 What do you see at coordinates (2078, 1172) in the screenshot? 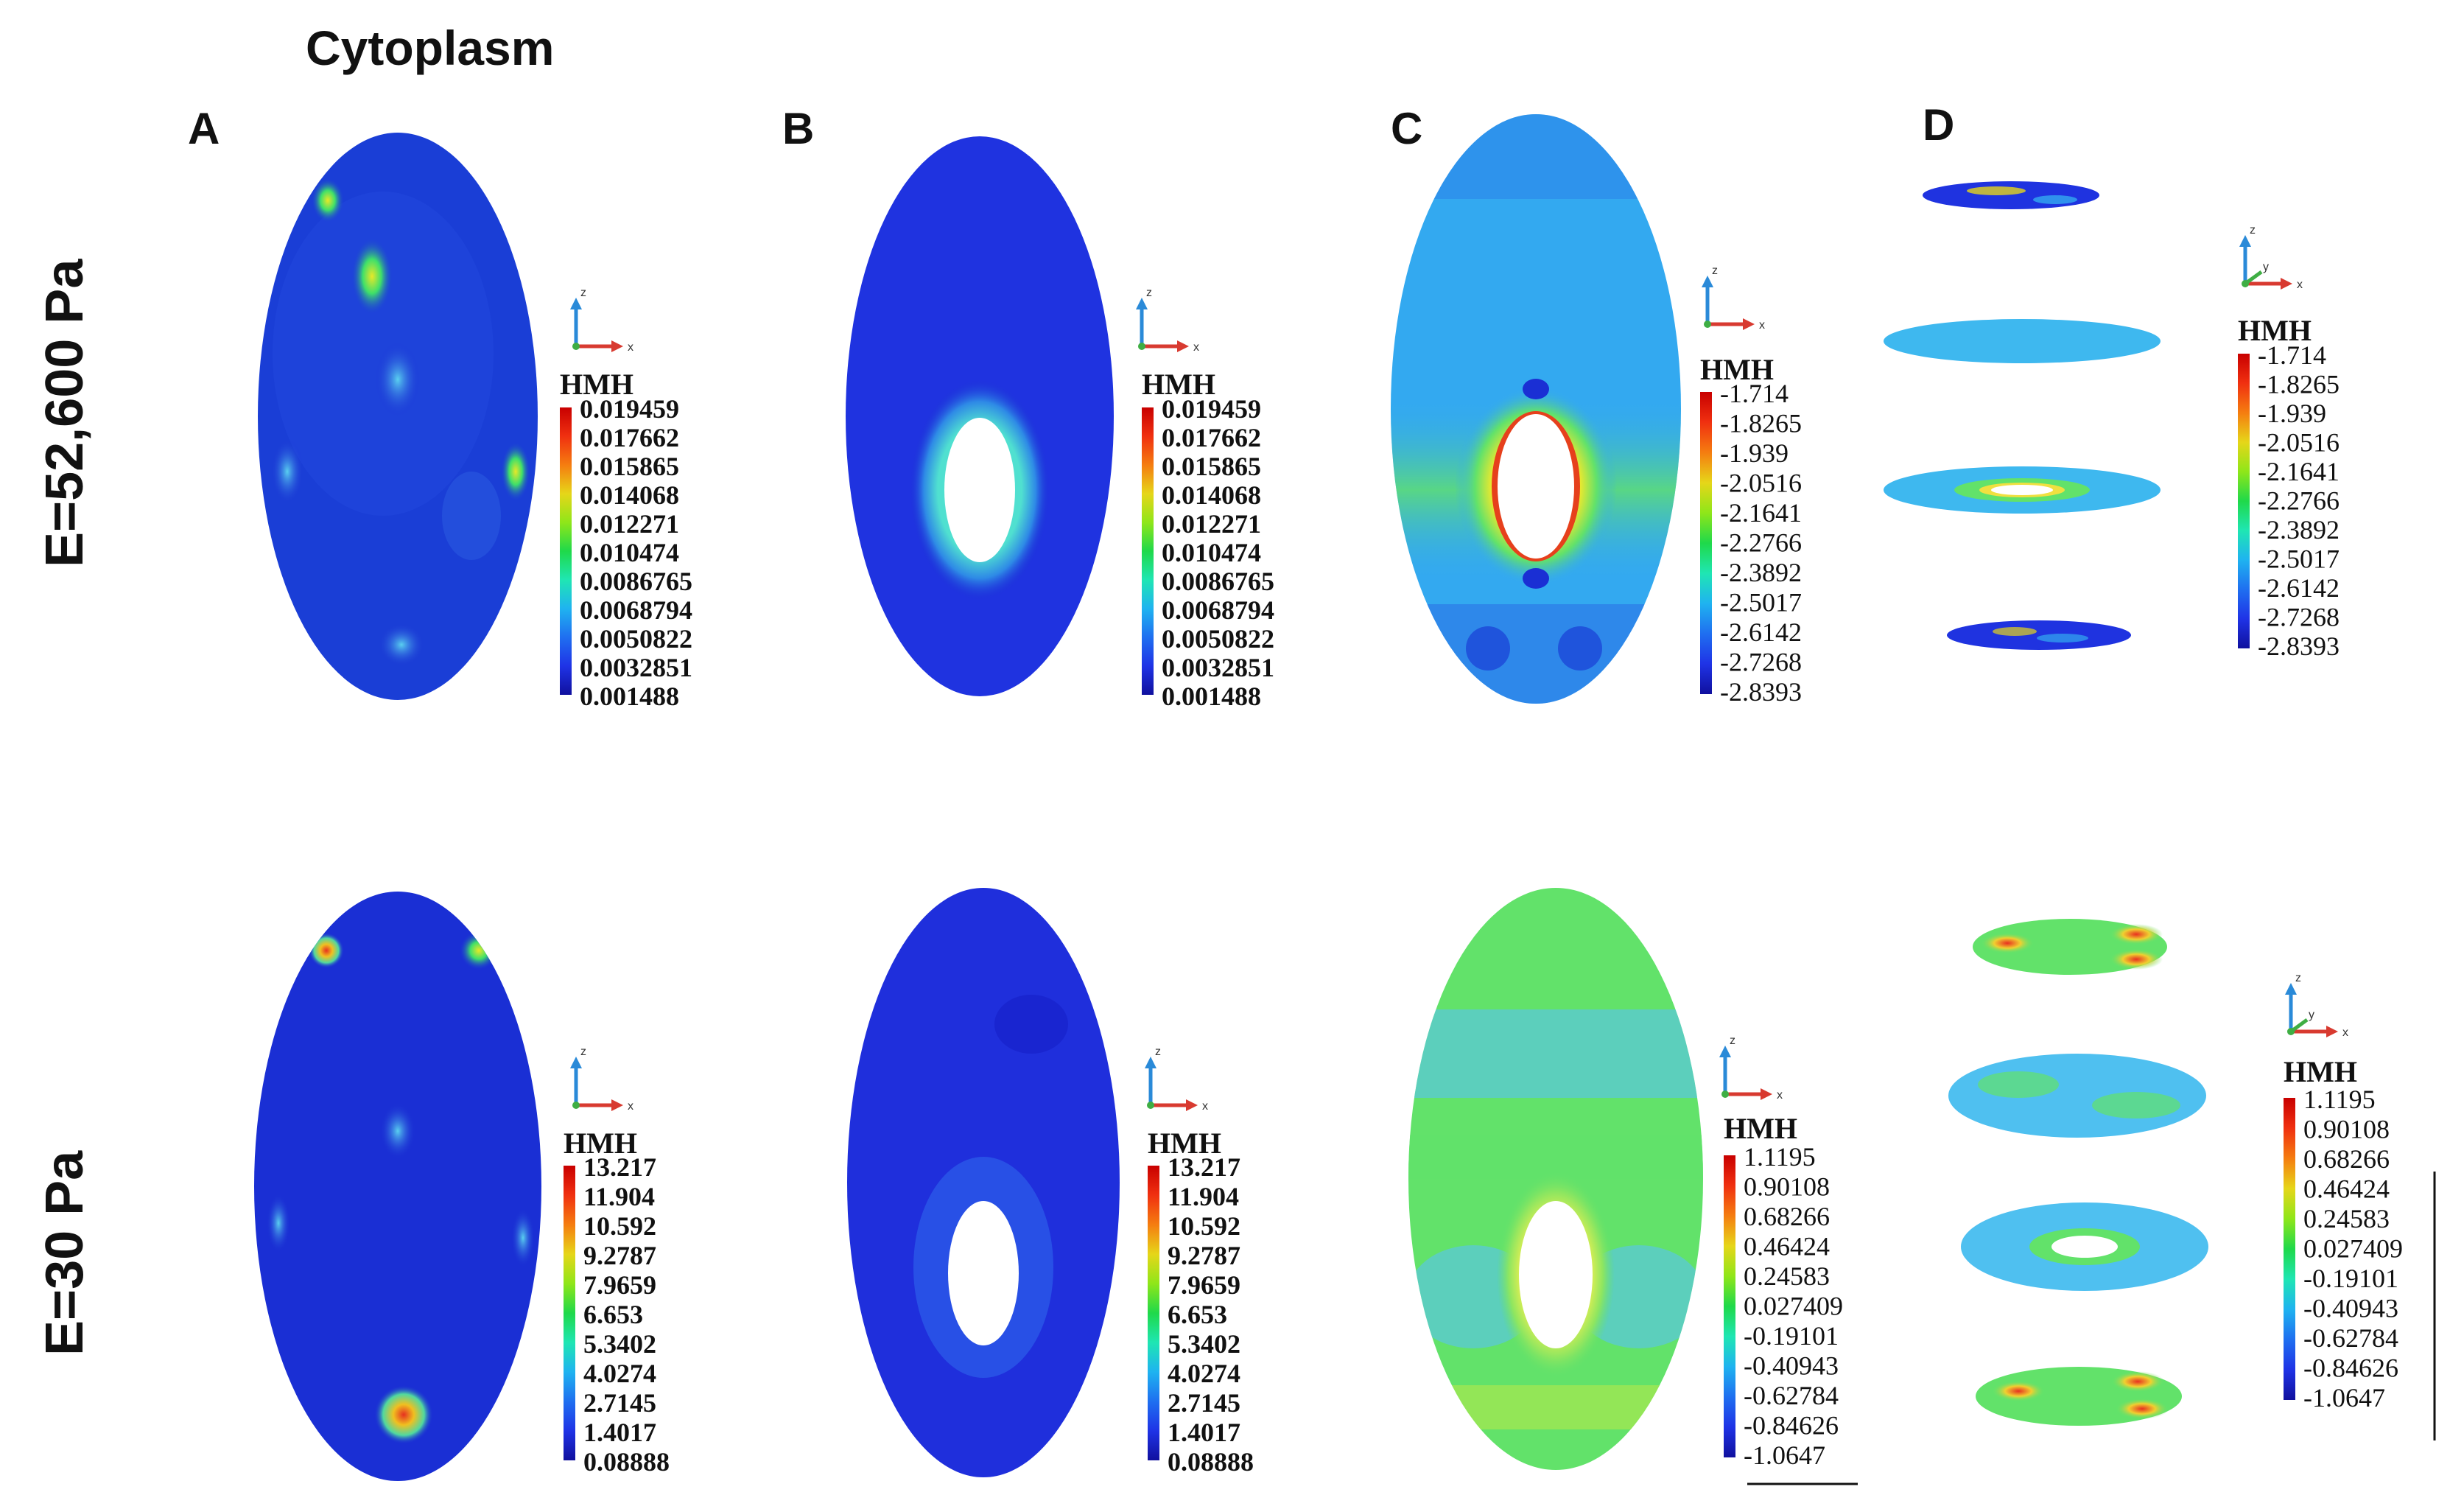
I see `plot-d-row2` at bounding box center [2078, 1172].